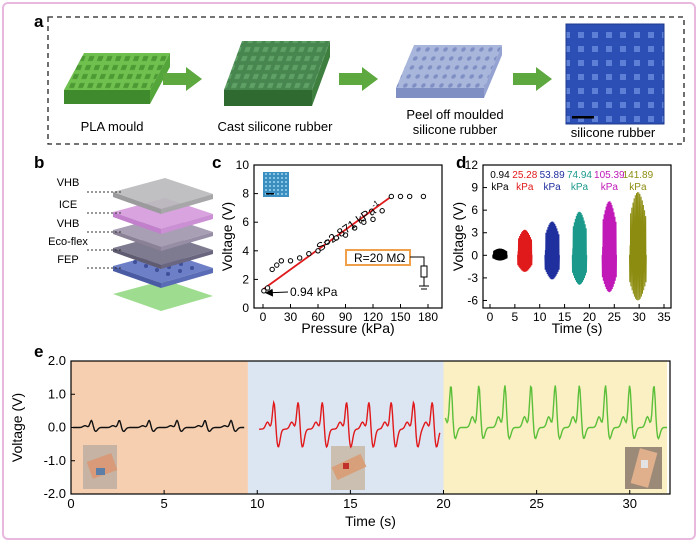 The width and height of the screenshot is (700, 544). Describe the element at coordinates (379, 258) in the screenshot. I see `c-resistance-annotation: R=20 MΩ` at that location.